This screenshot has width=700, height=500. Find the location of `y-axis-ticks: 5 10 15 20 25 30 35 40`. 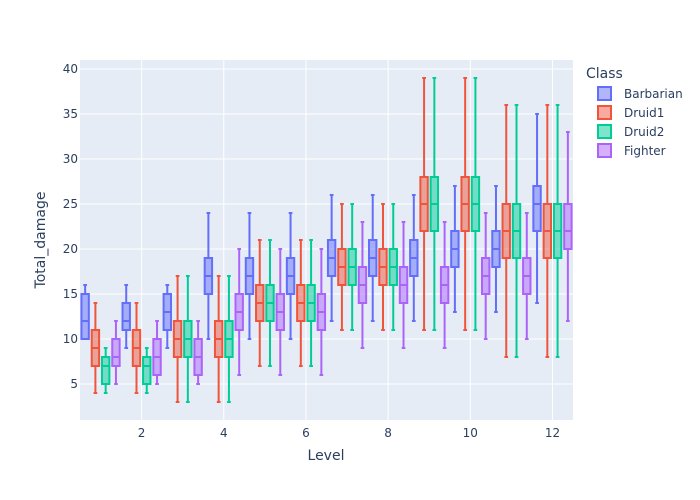

y-axis-ticks: 5 10 15 20 25 30 35 40 is located at coordinates (70, 226).